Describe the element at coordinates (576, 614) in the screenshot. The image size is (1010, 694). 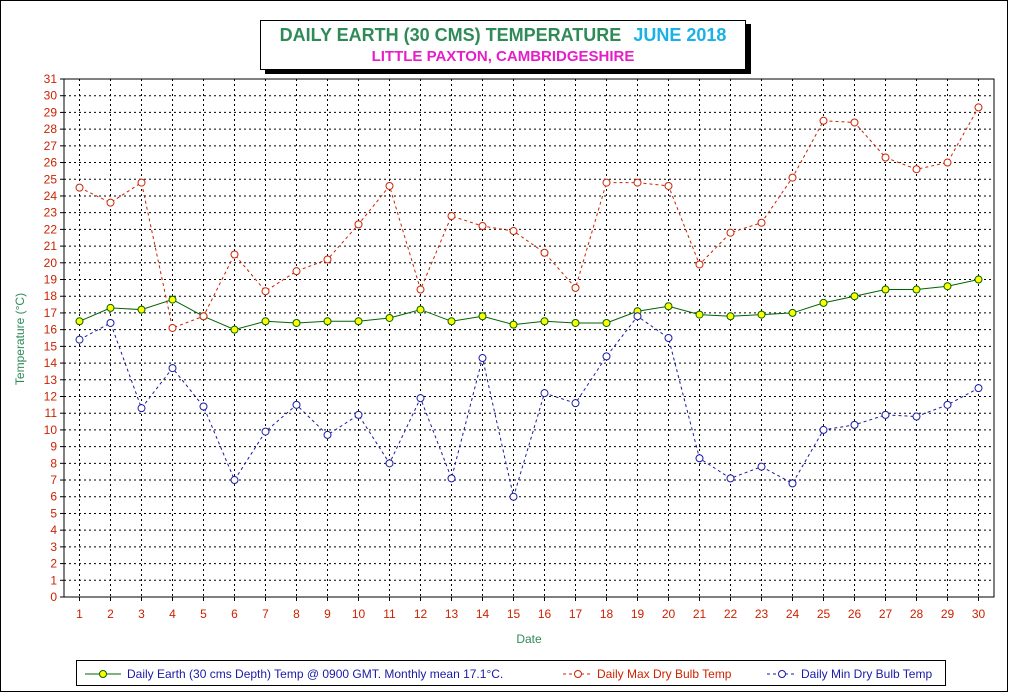
I see `x-tick-label: 17` at that location.